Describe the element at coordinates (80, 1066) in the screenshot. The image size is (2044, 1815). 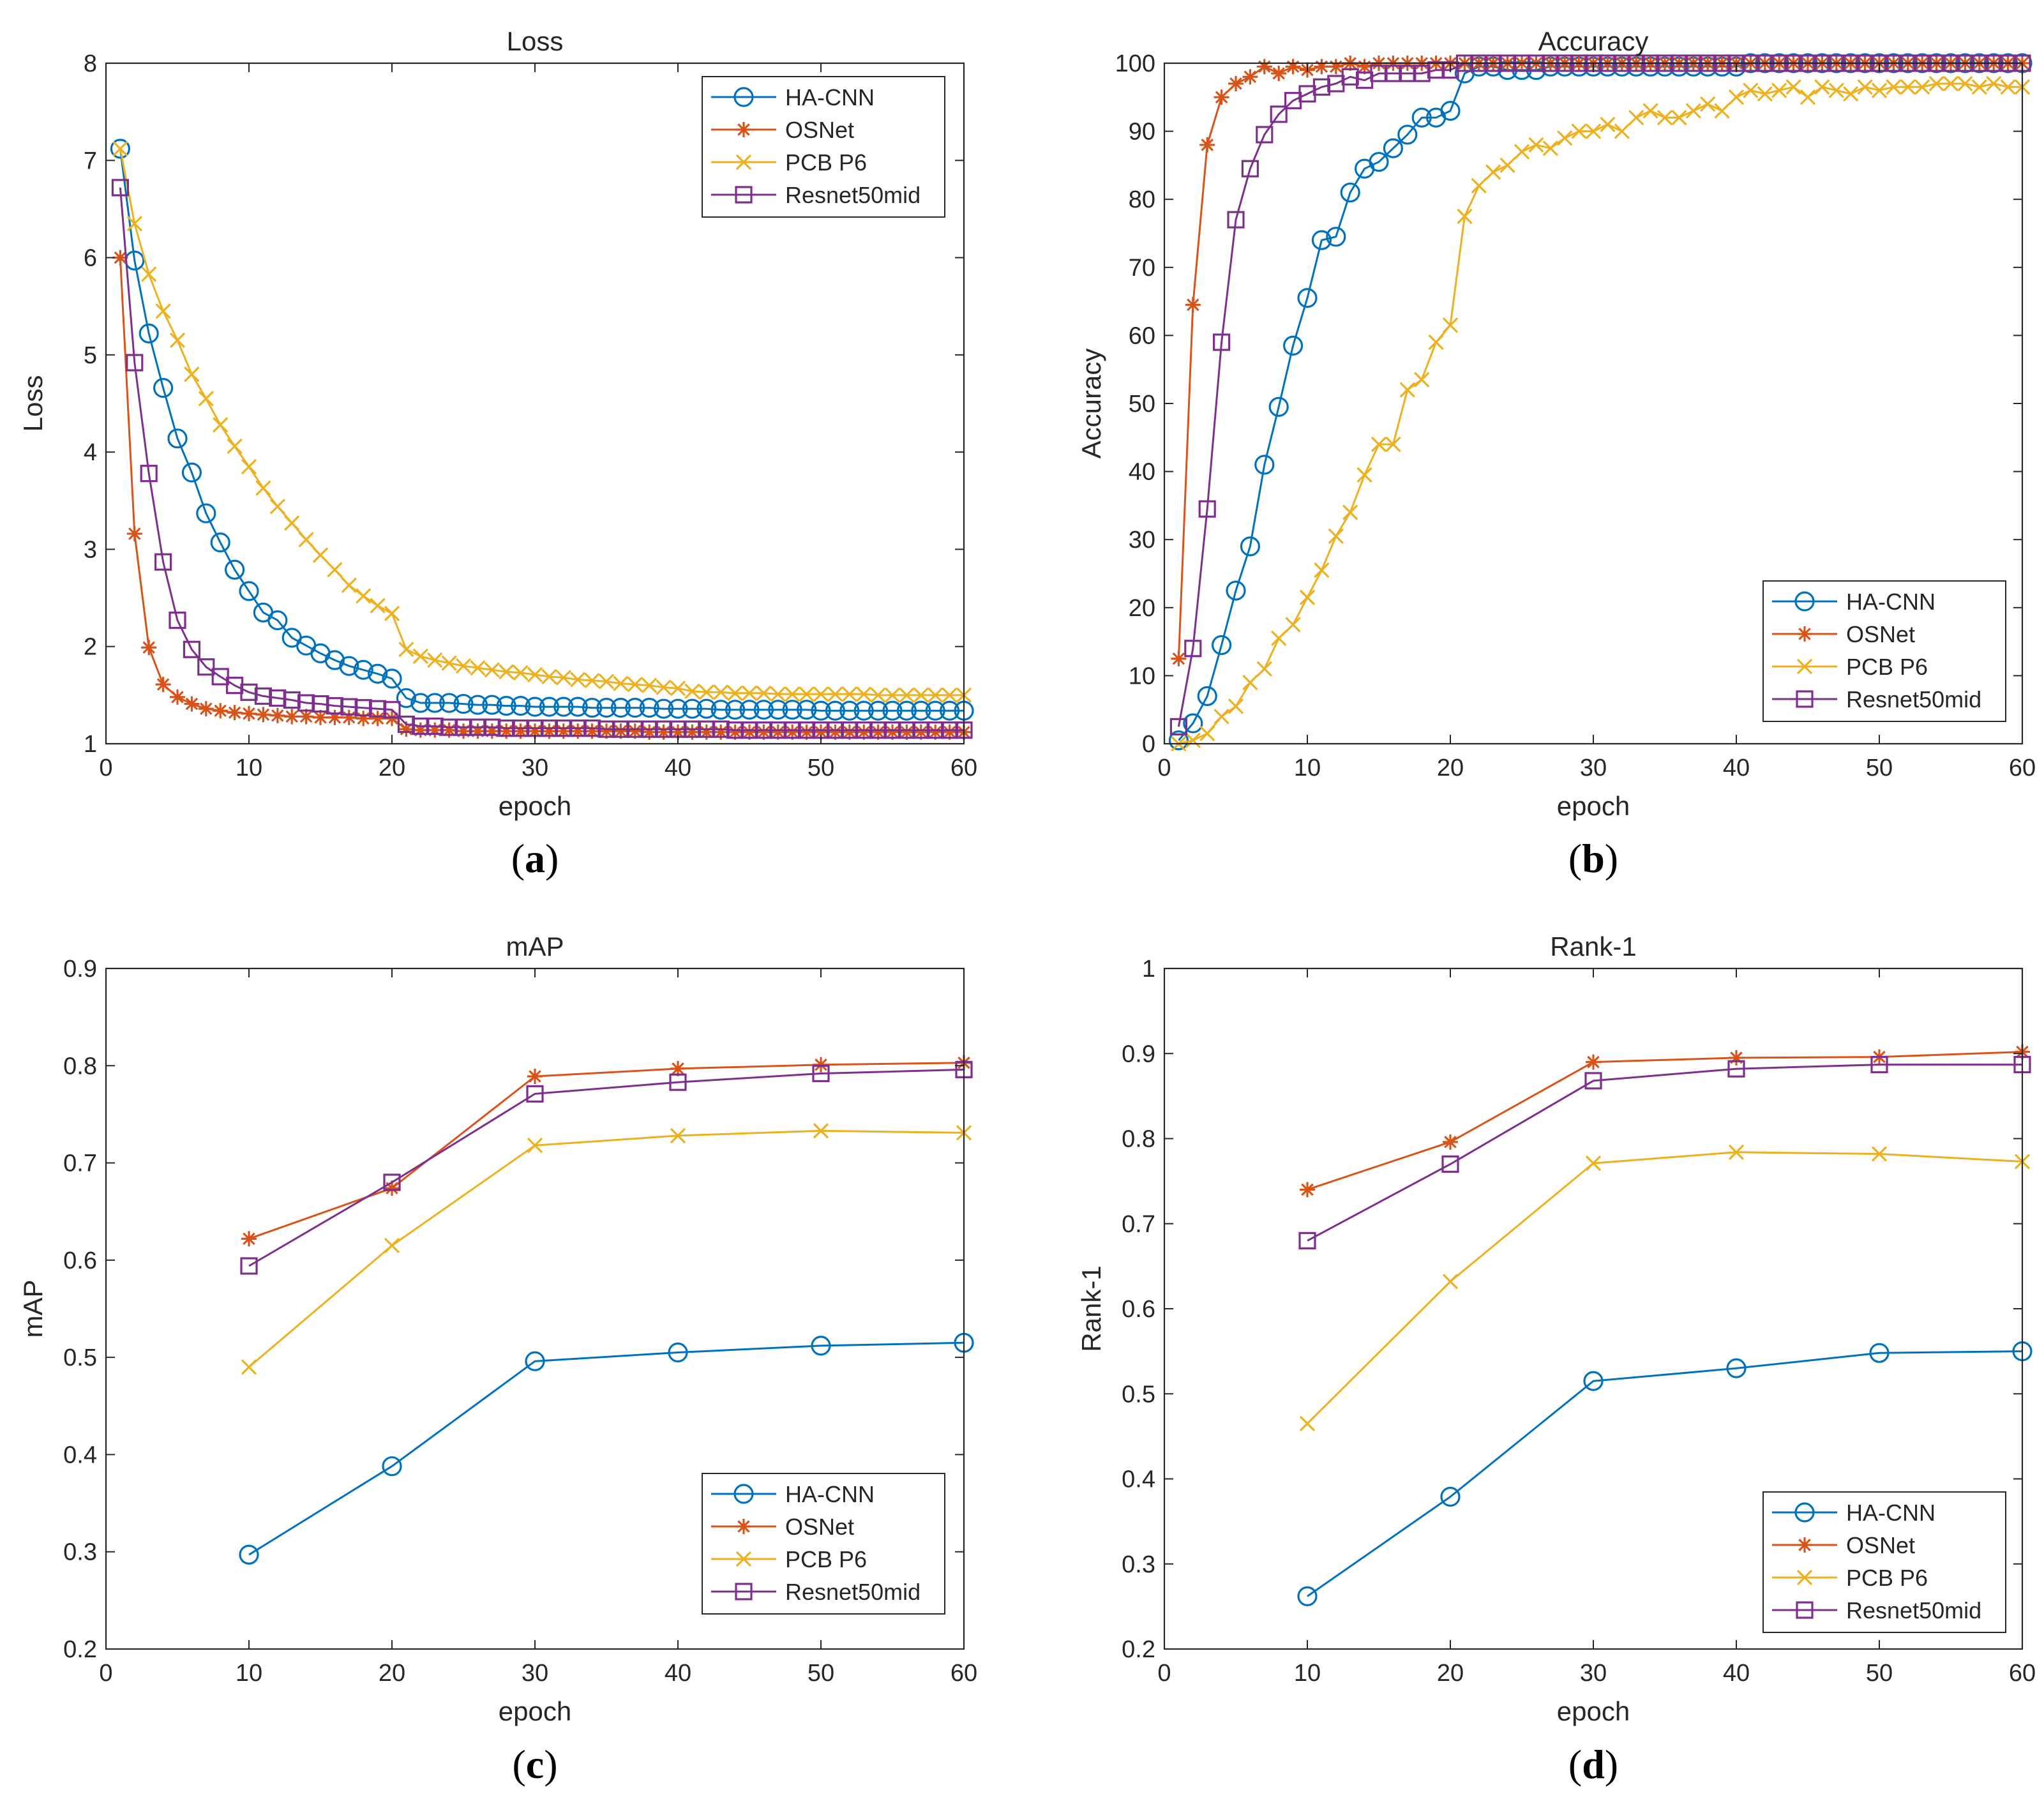
I see `y-tick-label: 0.8` at that location.